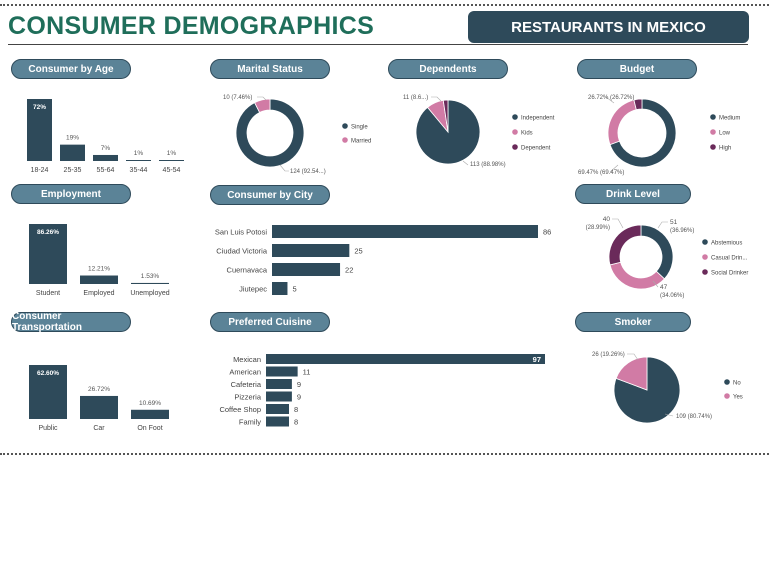 The width and height of the screenshot is (769, 582). What do you see at coordinates (633, 322) in the screenshot?
I see `pill-smoker: Smoker` at bounding box center [633, 322].